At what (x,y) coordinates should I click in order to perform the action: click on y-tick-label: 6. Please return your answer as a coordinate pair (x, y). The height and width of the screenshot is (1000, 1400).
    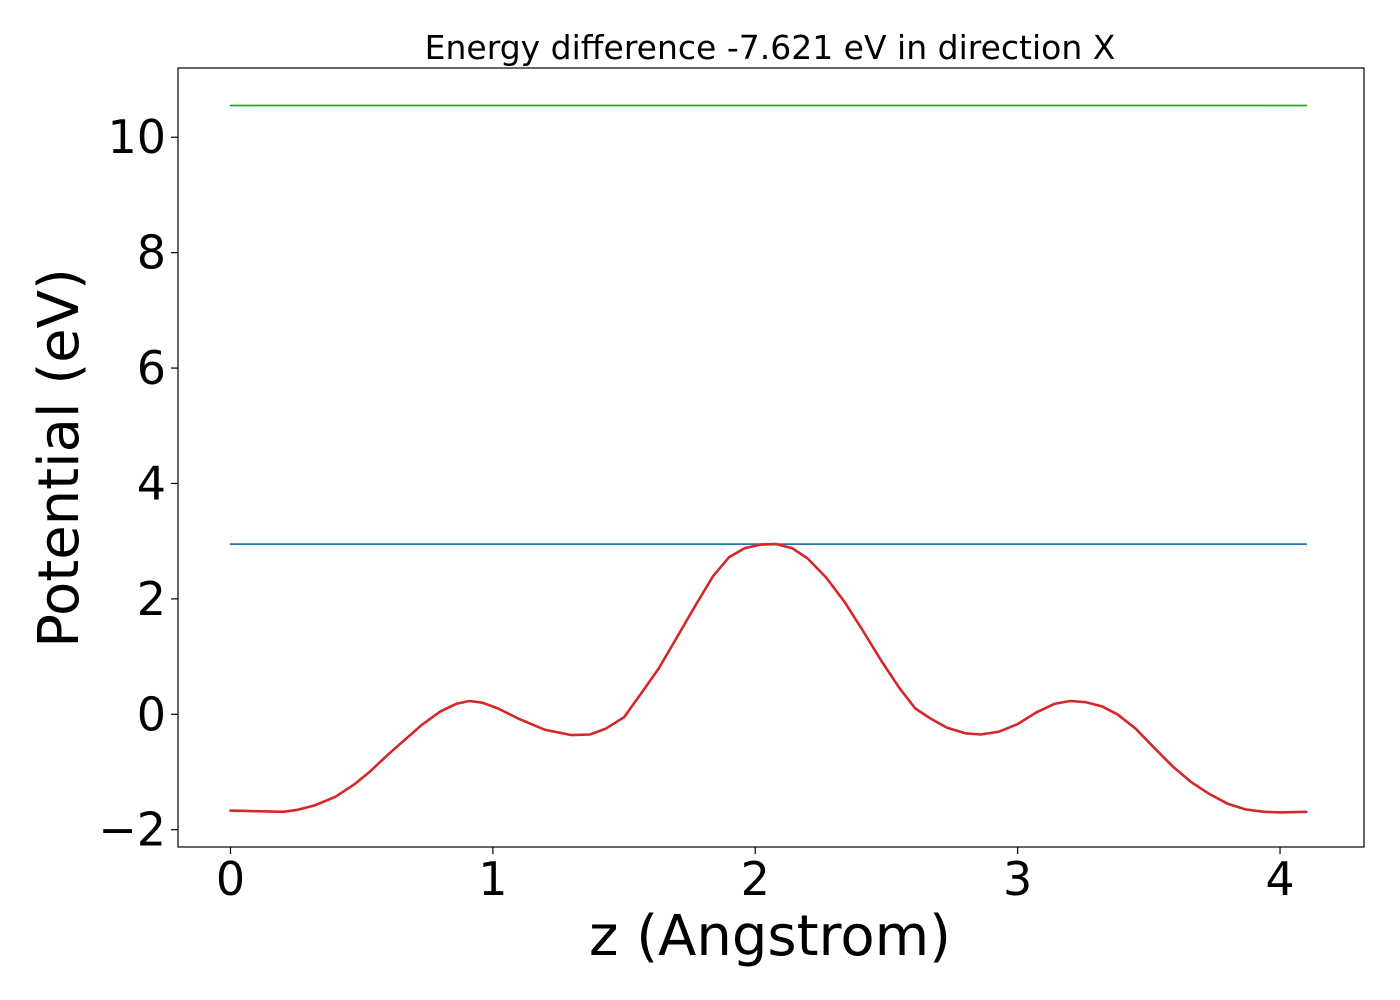
    Looking at the image, I should click on (151, 368).